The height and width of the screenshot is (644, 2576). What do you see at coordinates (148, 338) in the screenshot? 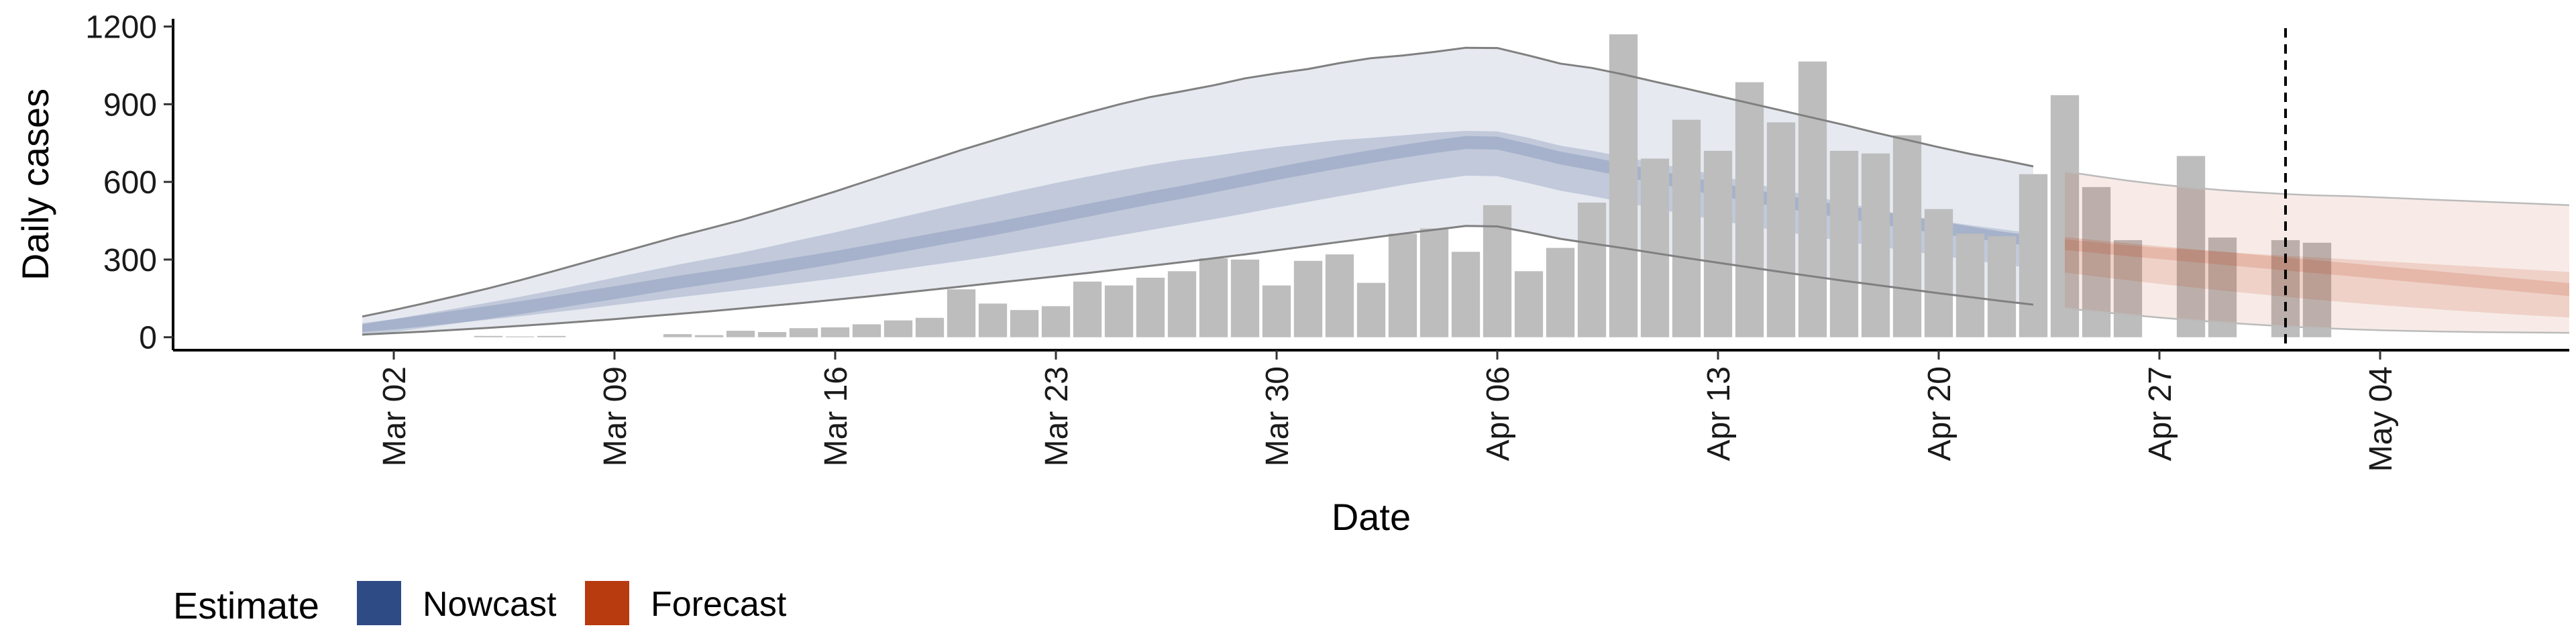
I see `y-tick-label: 0` at bounding box center [148, 338].